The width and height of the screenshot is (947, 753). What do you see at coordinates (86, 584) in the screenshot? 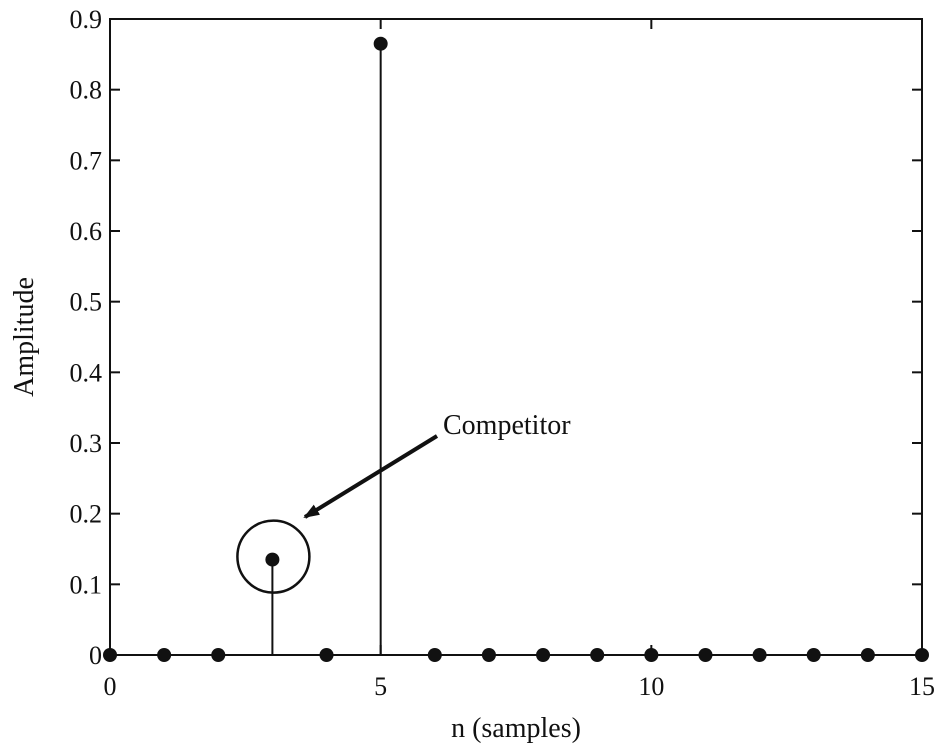
I see `y-tick-label-1: 0.1` at bounding box center [86, 584].